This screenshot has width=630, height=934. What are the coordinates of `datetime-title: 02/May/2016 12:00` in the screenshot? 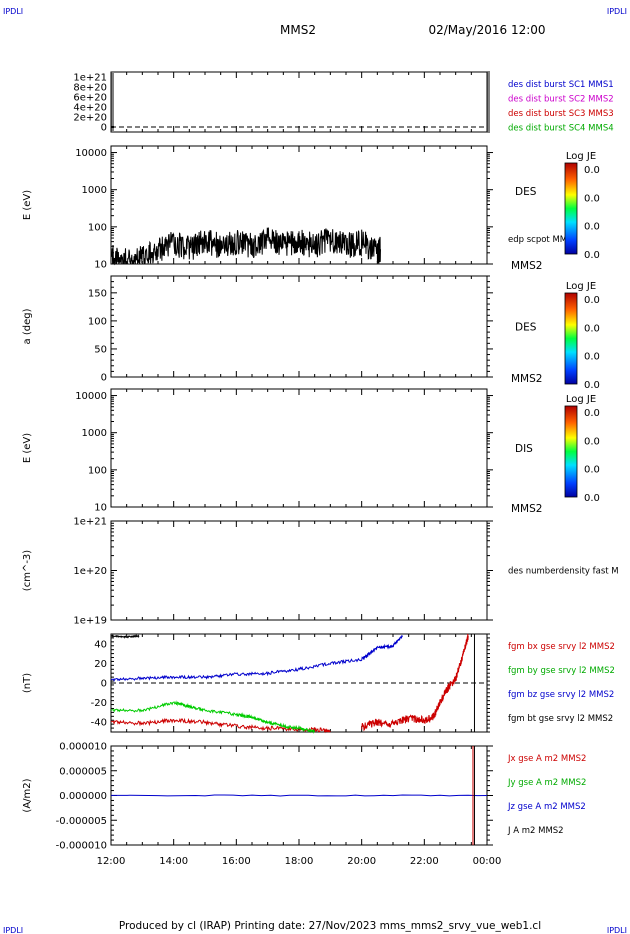 It's located at (486, 30).